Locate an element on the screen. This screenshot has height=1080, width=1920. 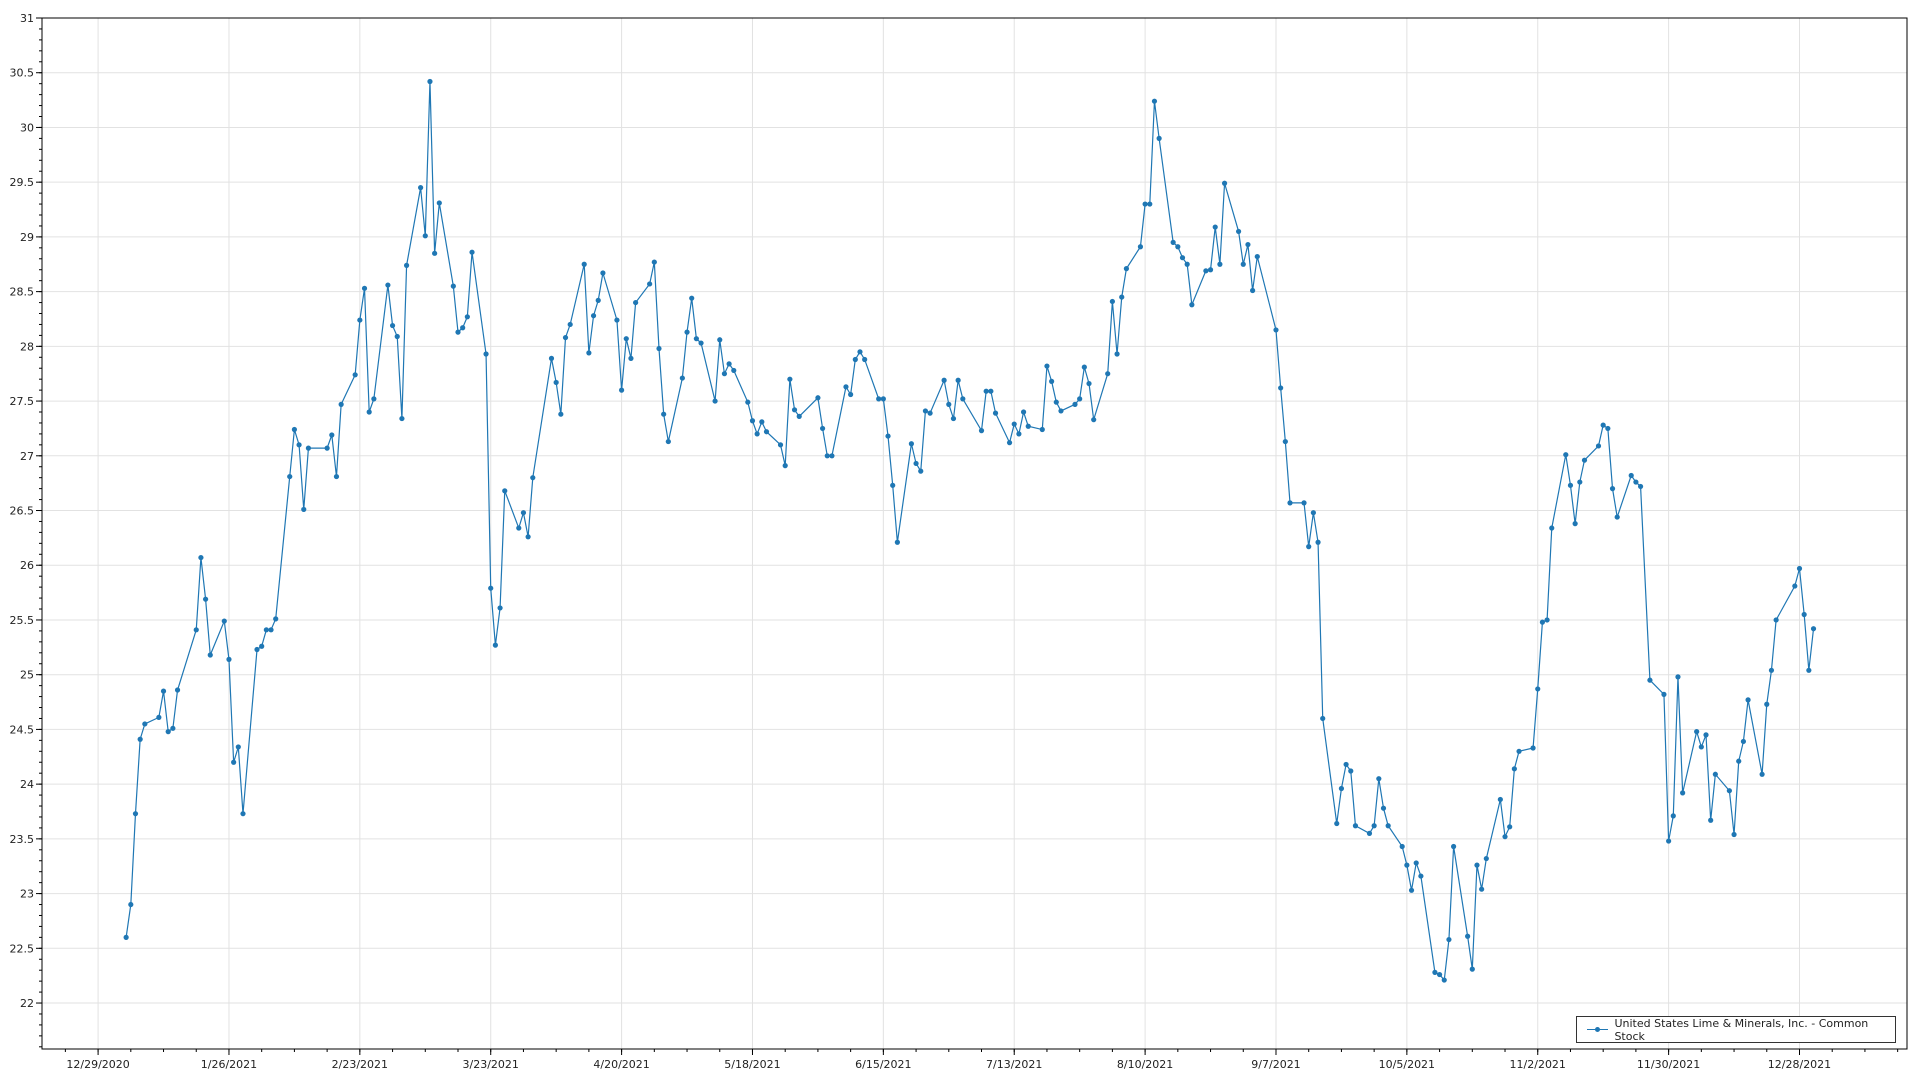
y-tick-label: 26 is located at coordinates (27, 565).